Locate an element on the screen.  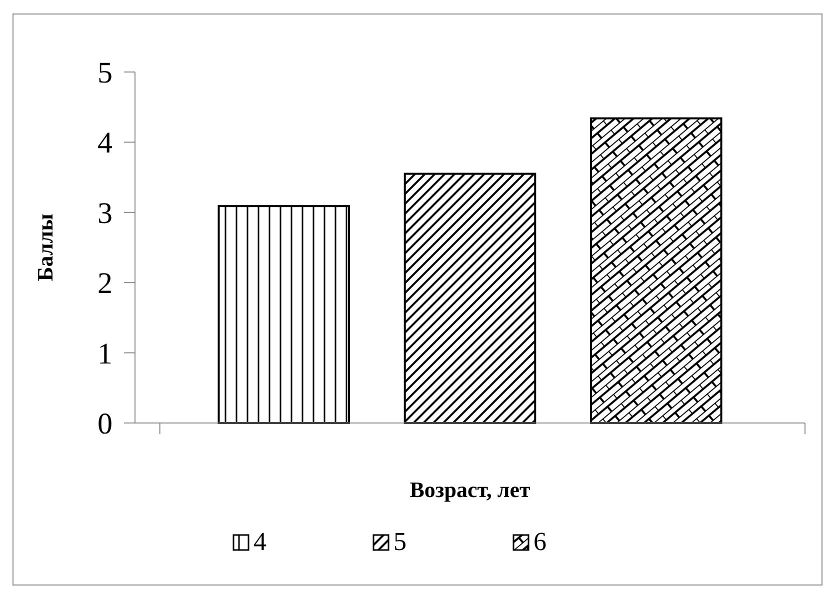
y-tick-label: 3 is located at coordinates (105, 213).